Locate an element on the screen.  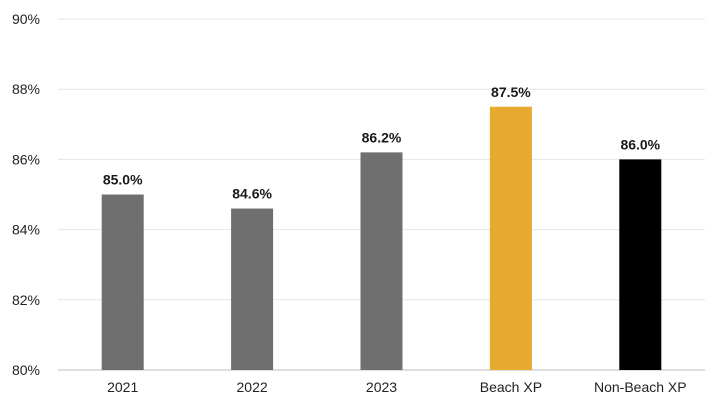
x-tick-label: Beach XP is located at coordinates (511, 387).